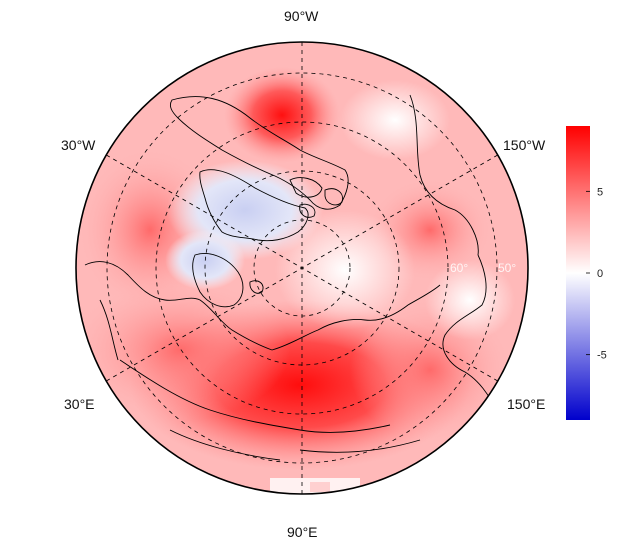  Describe the element at coordinates (596, 274) in the screenshot. I see `colorbar-ticks: 5 0 -5` at that location.